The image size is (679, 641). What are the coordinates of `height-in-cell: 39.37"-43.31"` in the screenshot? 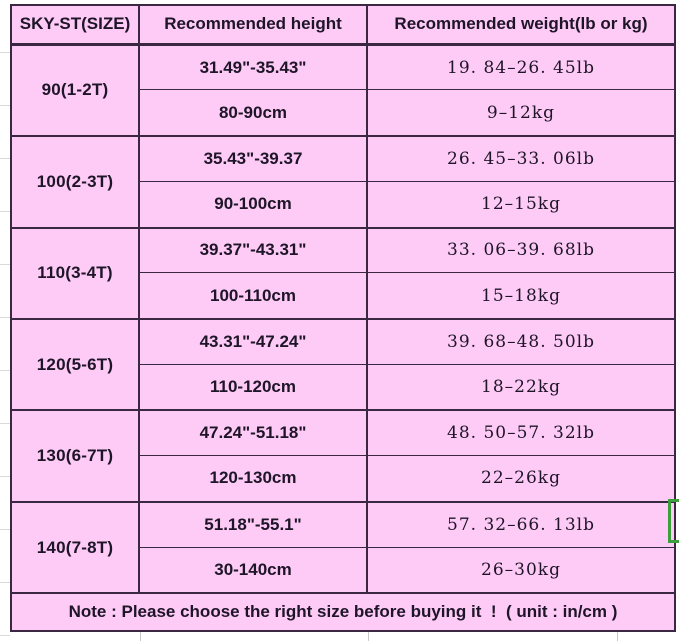 It's located at (254, 251).